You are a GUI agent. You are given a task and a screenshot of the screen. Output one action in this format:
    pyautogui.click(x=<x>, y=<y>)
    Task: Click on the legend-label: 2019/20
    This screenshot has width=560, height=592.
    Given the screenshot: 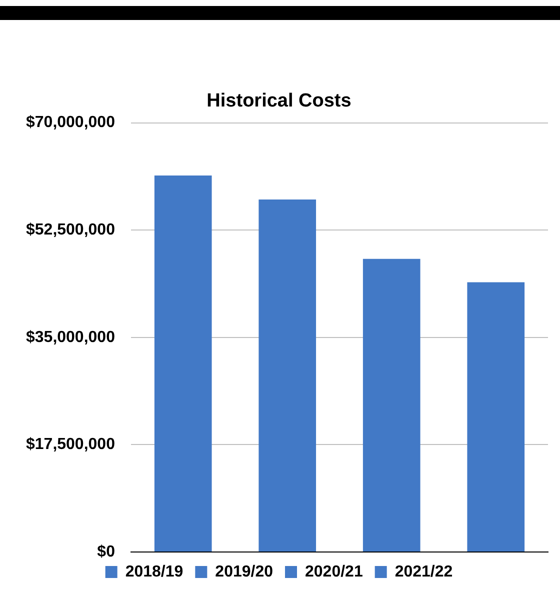 What is the action you would take?
    pyautogui.click(x=244, y=571)
    